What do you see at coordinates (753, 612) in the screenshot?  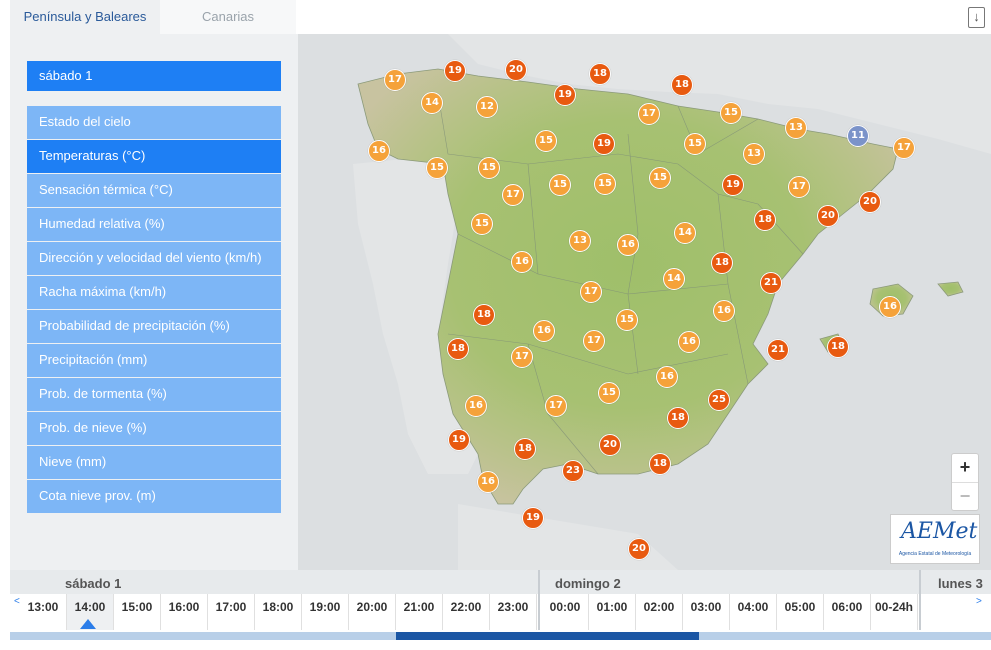 I see `hour-slot: 04:00` at bounding box center [753, 612].